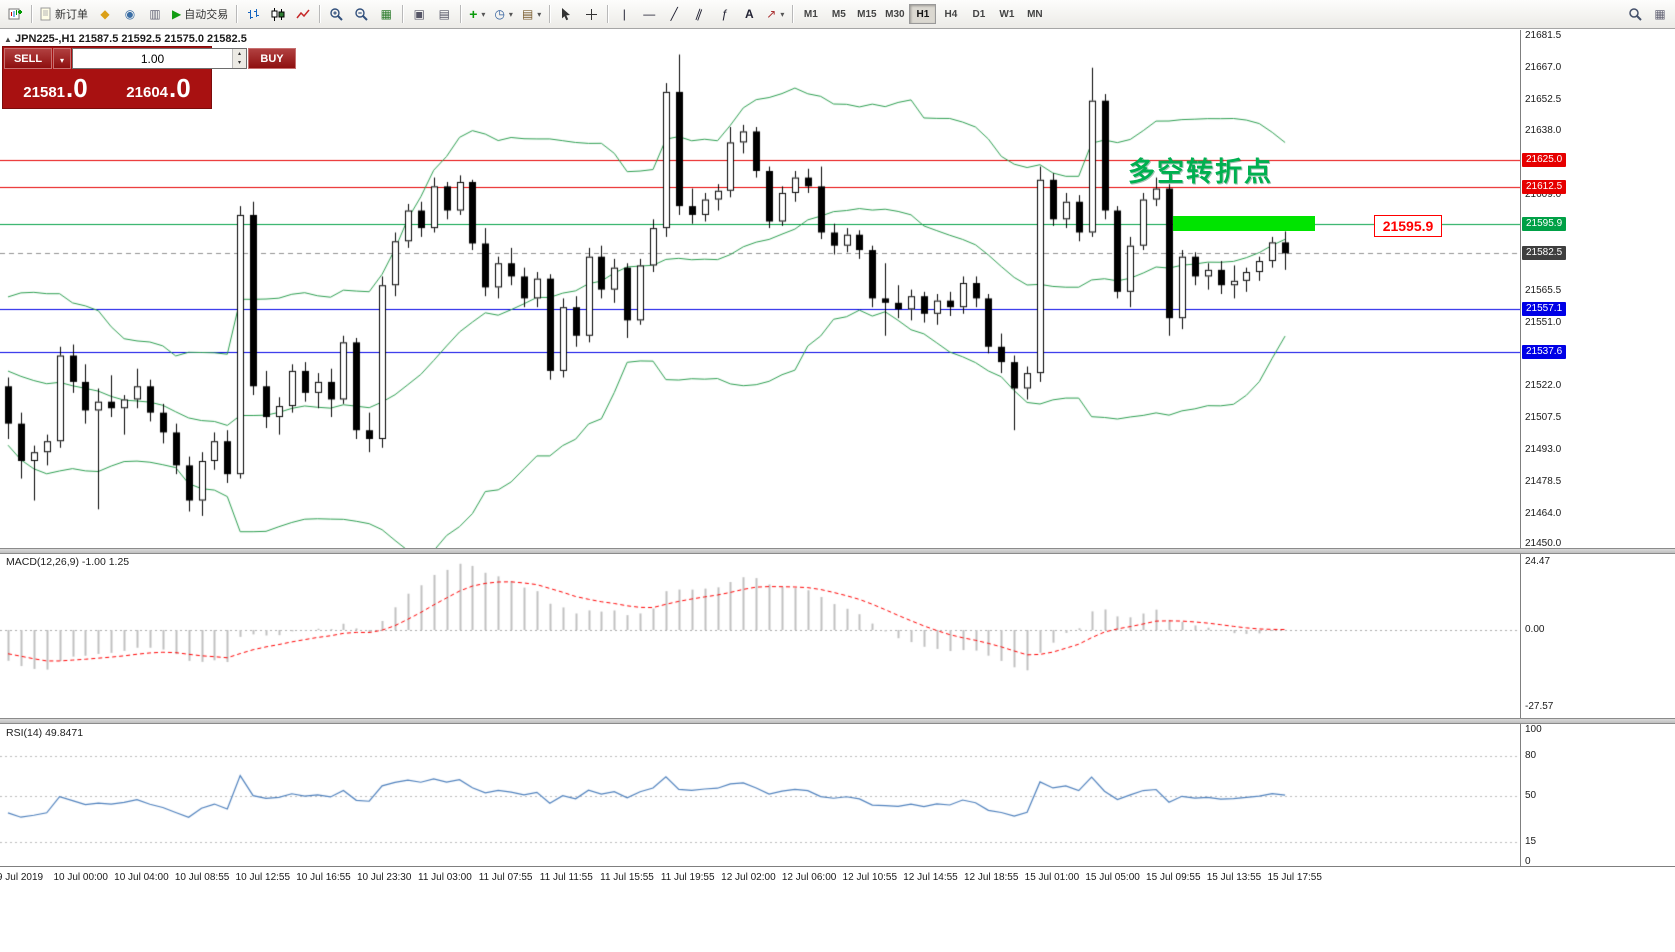 This screenshot has width=1675, height=952. I want to click on price-tick-label: 21565.5, so click(1543, 290).